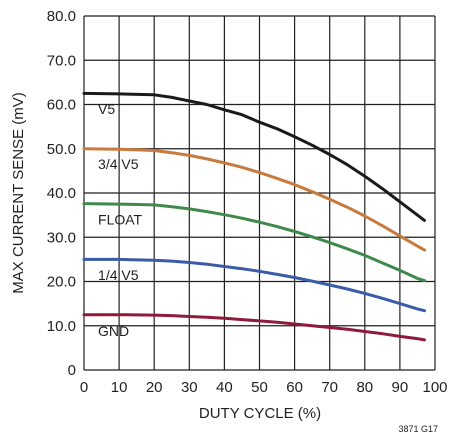 The image size is (451, 436). What do you see at coordinates (61, 326) in the screenshot?
I see `y-tick-label: 10.0` at bounding box center [61, 326].